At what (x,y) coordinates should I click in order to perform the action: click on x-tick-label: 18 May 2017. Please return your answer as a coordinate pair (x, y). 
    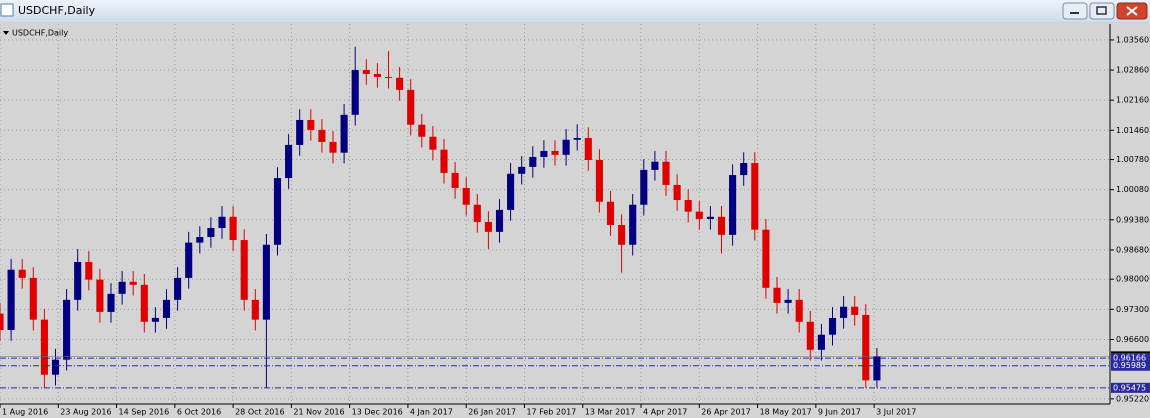
    Looking at the image, I should click on (786, 412).